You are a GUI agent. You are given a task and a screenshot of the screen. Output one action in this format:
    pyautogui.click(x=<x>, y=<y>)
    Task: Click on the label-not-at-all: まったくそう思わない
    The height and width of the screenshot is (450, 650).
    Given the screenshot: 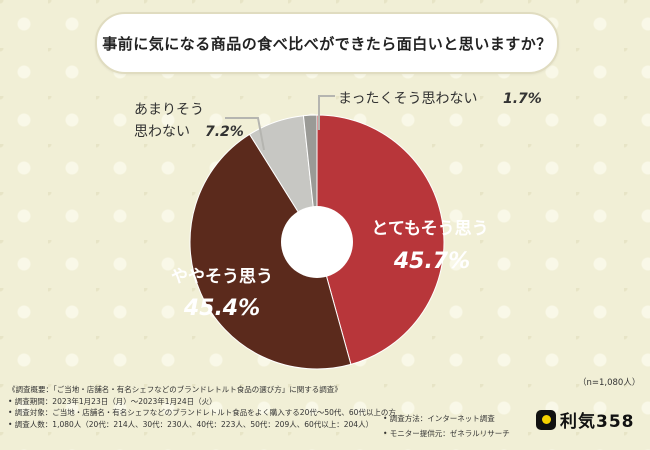 What is the action you would take?
    pyautogui.click(x=407, y=99)
    